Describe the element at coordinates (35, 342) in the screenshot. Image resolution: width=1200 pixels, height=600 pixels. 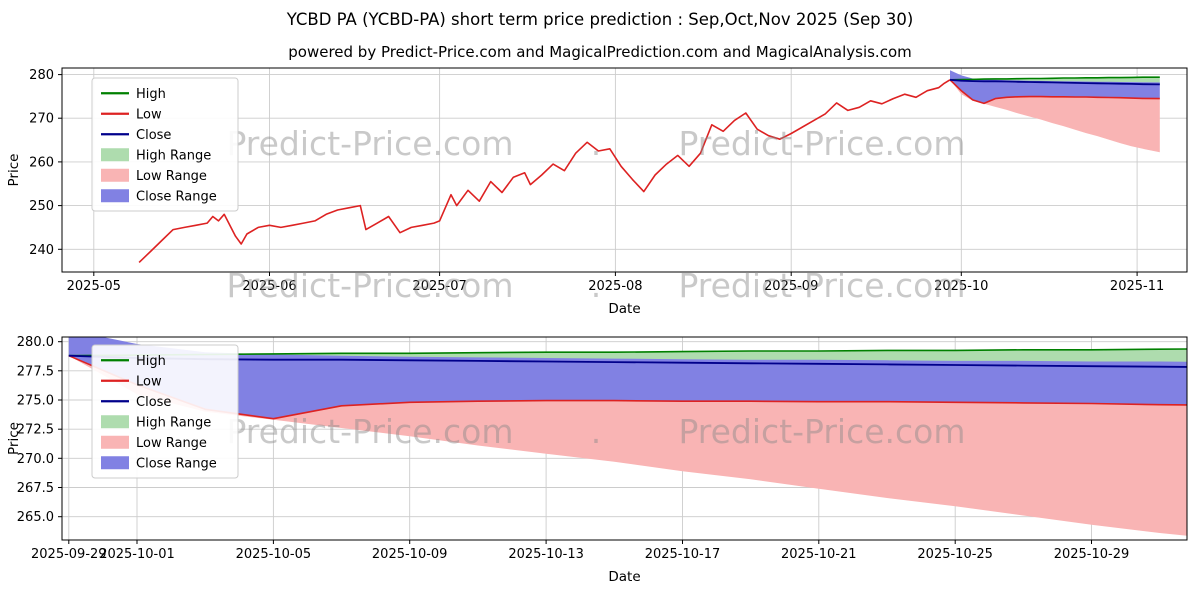
I see `y-tick-label: 280.0` at that location.